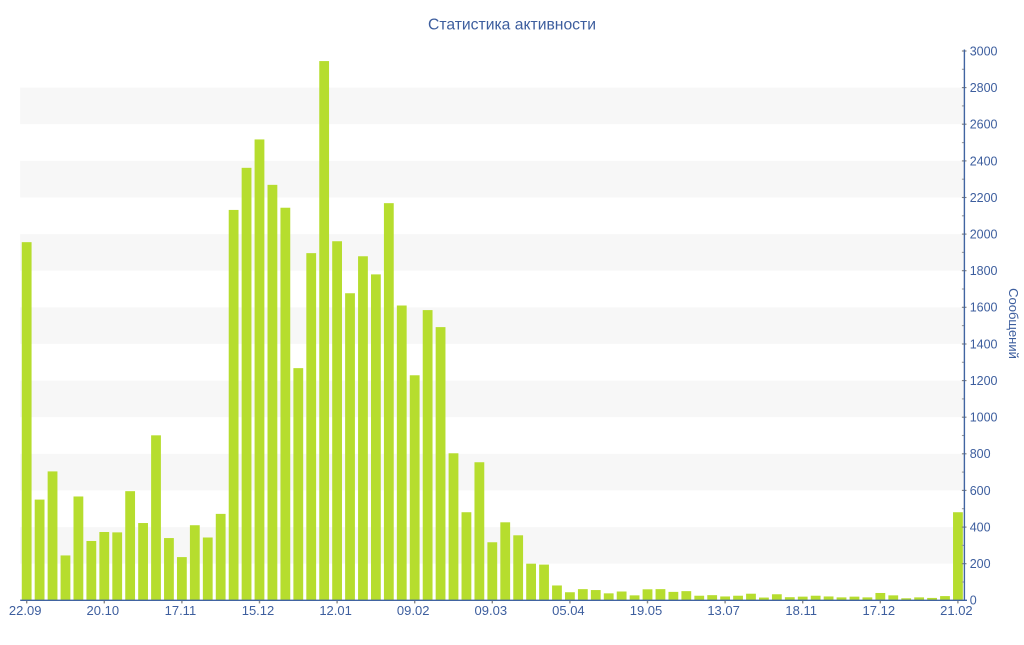  Describe the element at coordinates (801, 610) in the screenshot. I see `svg-text: 18.11` at that location.